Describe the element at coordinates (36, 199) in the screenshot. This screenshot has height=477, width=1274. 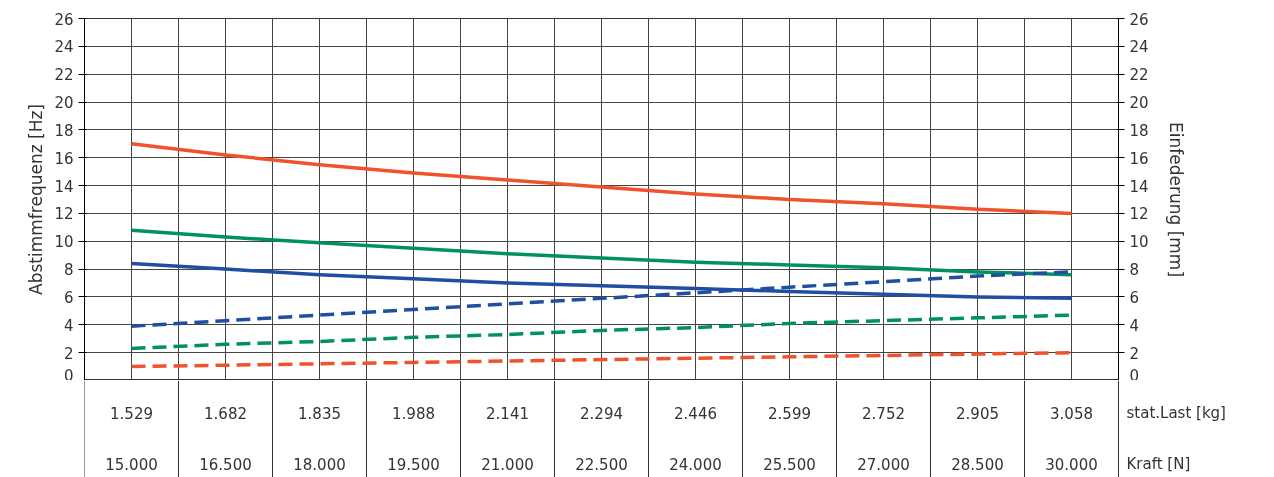
I see `y-axis-title: Abstimmfrequenz [Hz]` at that location.